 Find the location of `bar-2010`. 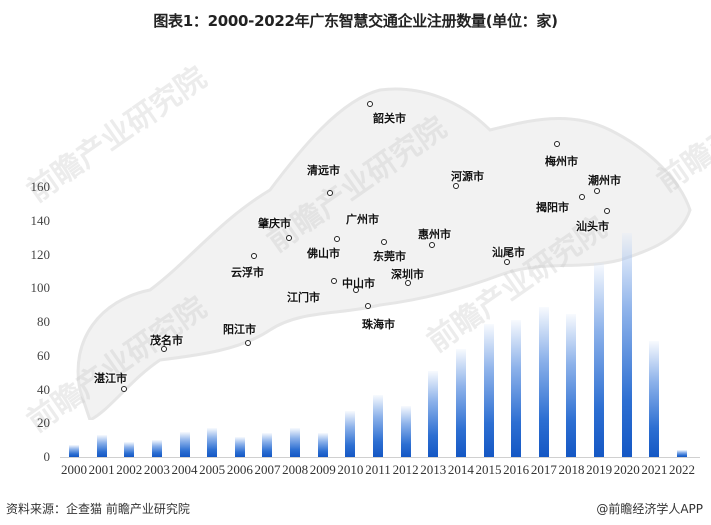

bar-2010 is located at coordinates (350, 434).